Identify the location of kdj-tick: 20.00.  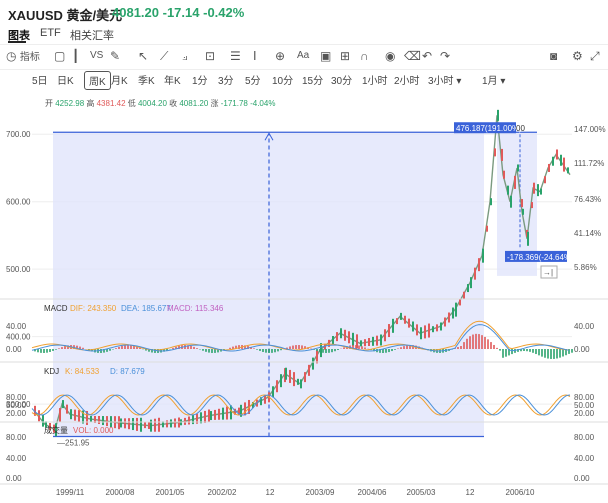
(16, 413).